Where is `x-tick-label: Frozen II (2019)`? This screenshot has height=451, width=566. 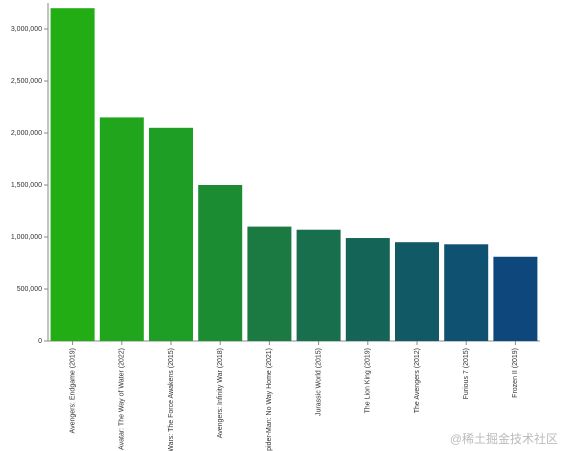 x-tick-label: Frozen II (2019) is located at coordinates (515, 373).